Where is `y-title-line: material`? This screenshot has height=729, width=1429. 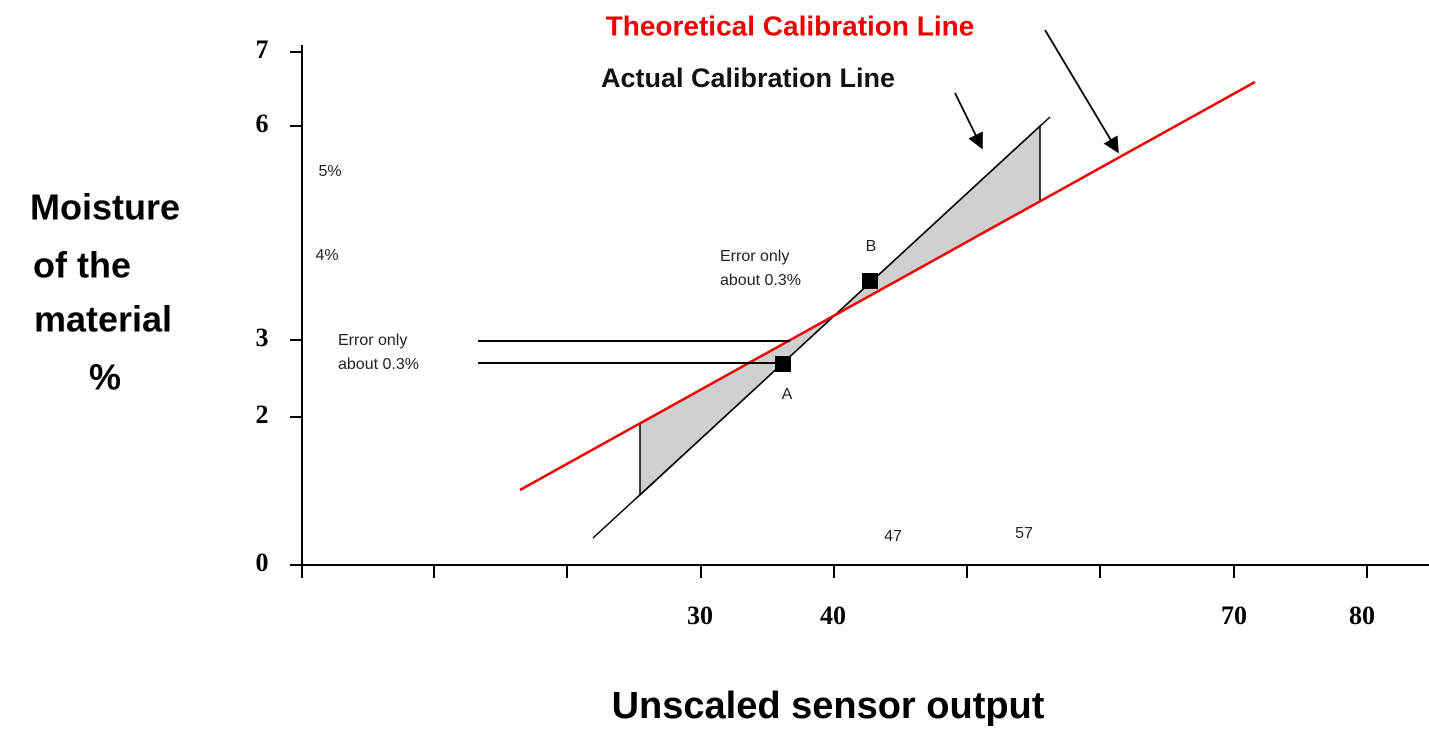
y-title-line: material is located at coordinates (103, 319).